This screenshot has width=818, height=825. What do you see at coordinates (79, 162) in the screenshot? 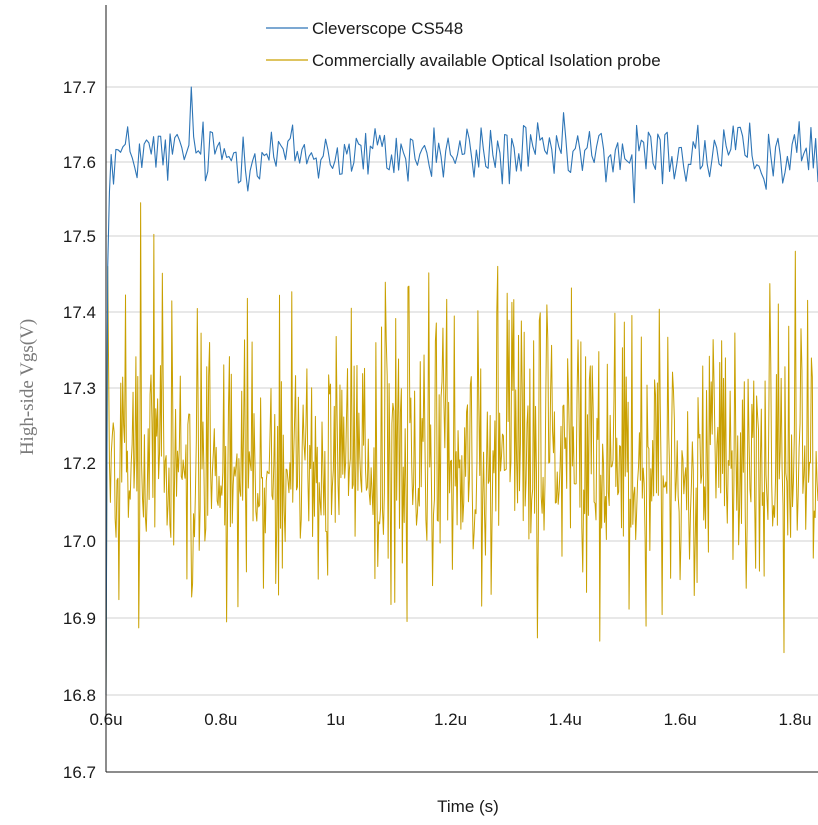
I see `y-tick-label: 17.6` at bounding box center [79, 162].